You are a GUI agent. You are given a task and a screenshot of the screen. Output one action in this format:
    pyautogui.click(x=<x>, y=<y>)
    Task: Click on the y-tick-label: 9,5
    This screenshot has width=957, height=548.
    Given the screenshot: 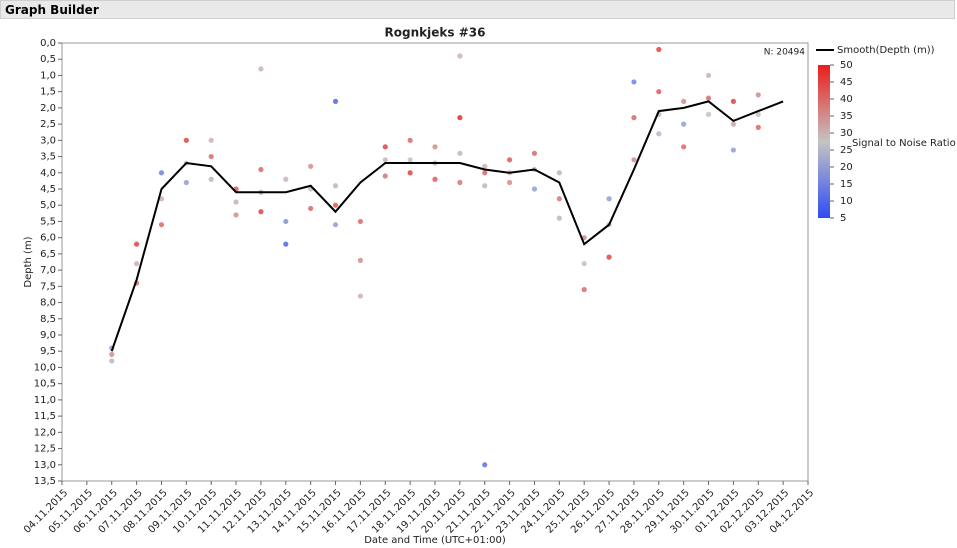 What is the action you would take?
    pyautogui.click(x=48, y=351)
    